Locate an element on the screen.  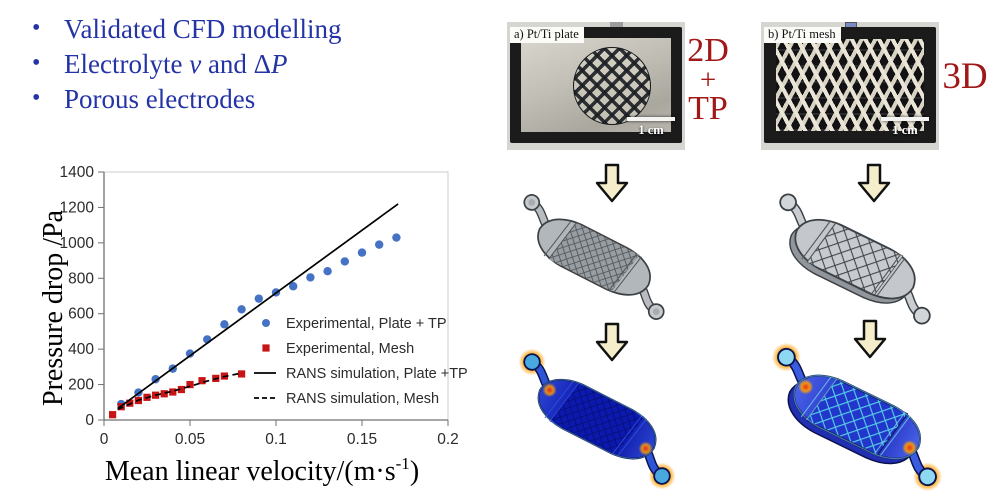
svg-text: 0.2 is located at coordinates (448, 439).